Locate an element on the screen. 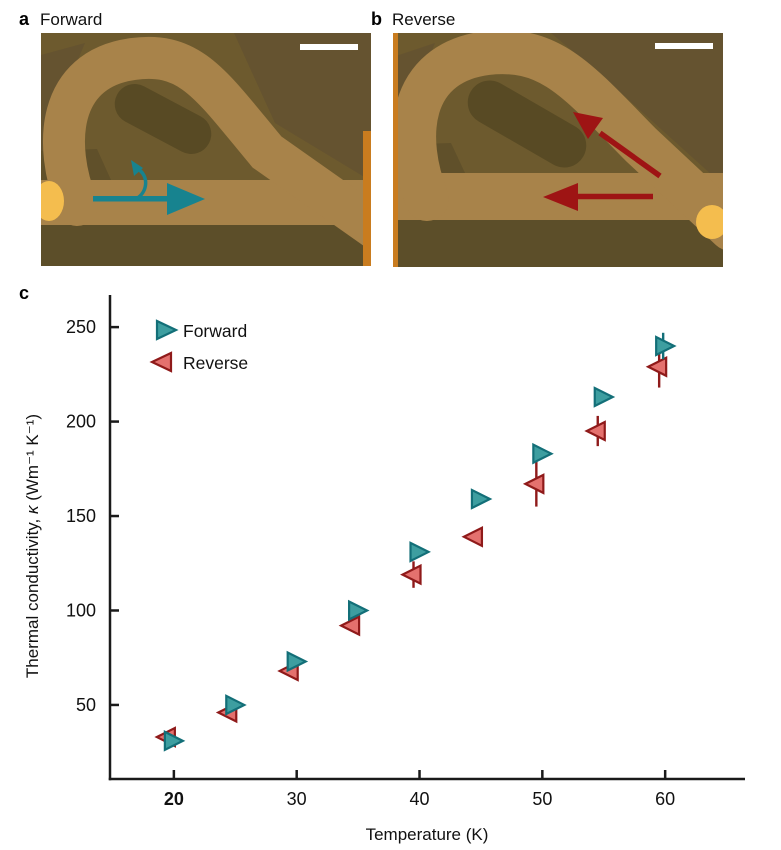 The image size is (781, 850). reverse-diagonal-arrow-head is located at coordinates (588, 125).